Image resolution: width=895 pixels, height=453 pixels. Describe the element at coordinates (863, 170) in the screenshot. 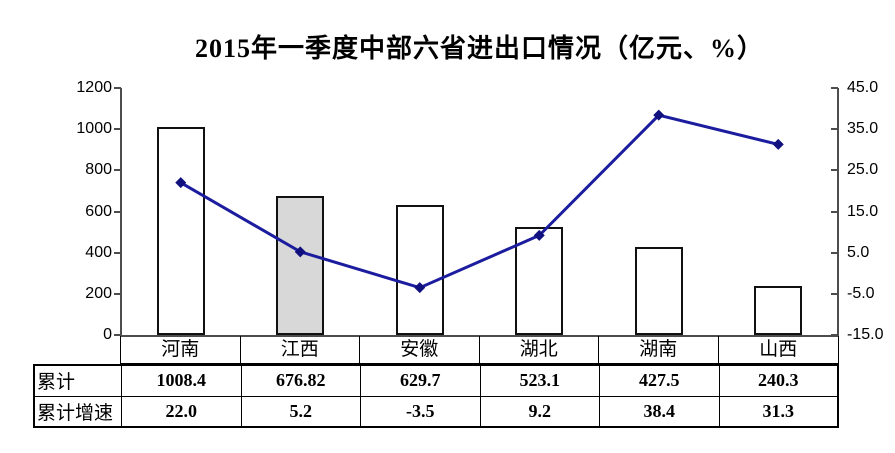

I see `y-axis-right-tick-label: 25.0` at that location.